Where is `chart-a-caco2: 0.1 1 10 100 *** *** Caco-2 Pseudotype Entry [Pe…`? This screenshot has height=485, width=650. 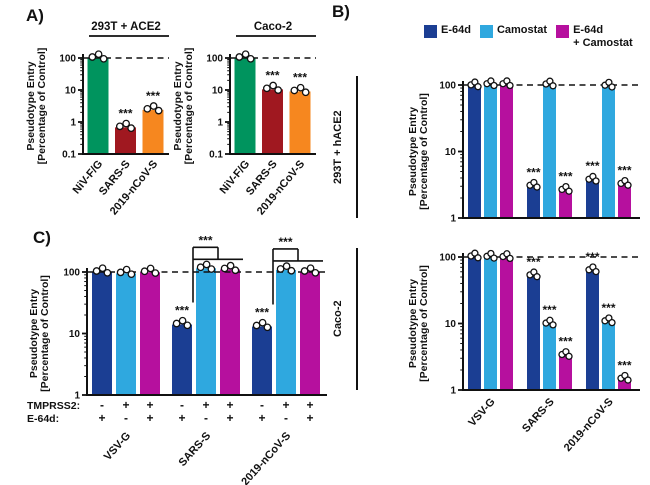
chart-a-caco2: 0.1 1 10 100 *** *** Caco-2 Pseudotype Entry [Pe… is located at coordinates (244, 119).